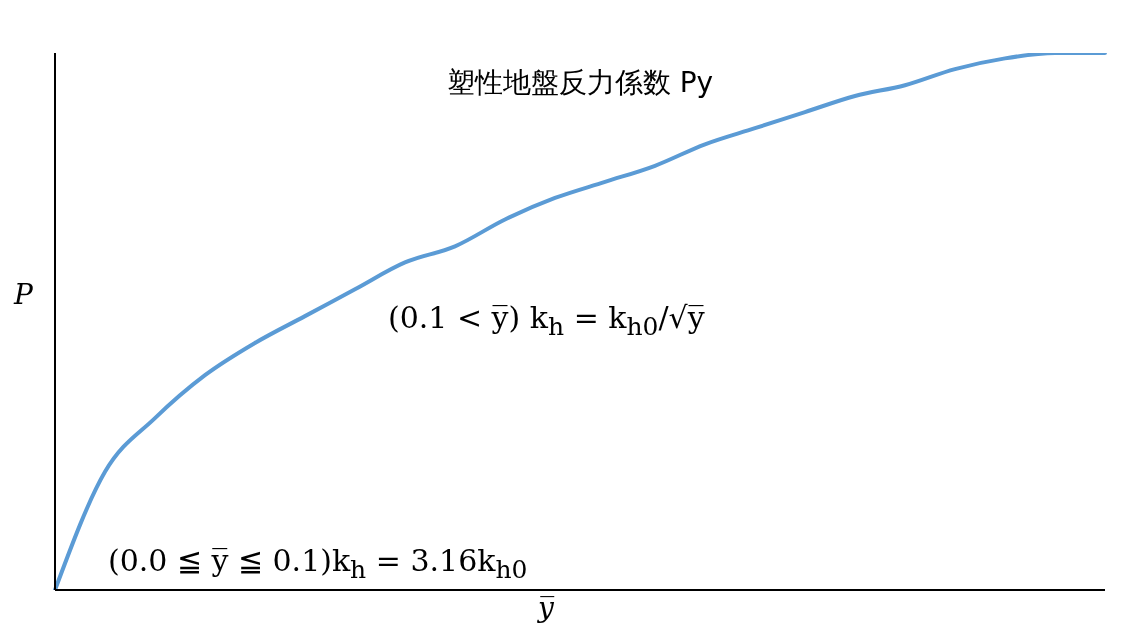 The height and width of the screenshot is (636, 1146). I want to click on text: 塑性地盤反力係数 Py, so click(580, 83).